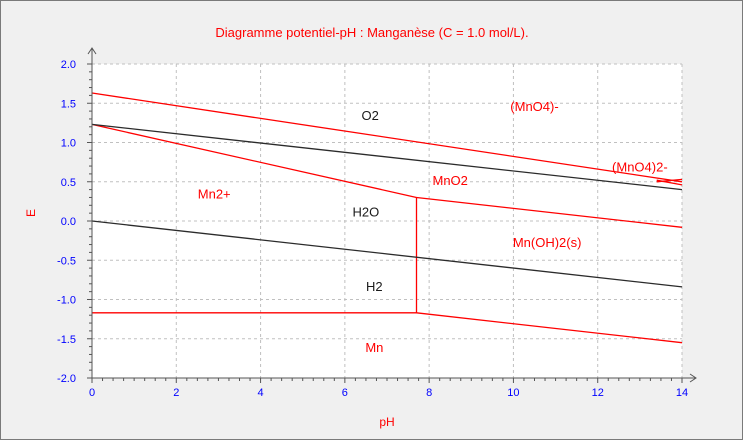 This screenshot has width=743, height=441. Describe the element at coordinates (92, 393) in the screenshot. I see `x-tick-label: 0` at that location.